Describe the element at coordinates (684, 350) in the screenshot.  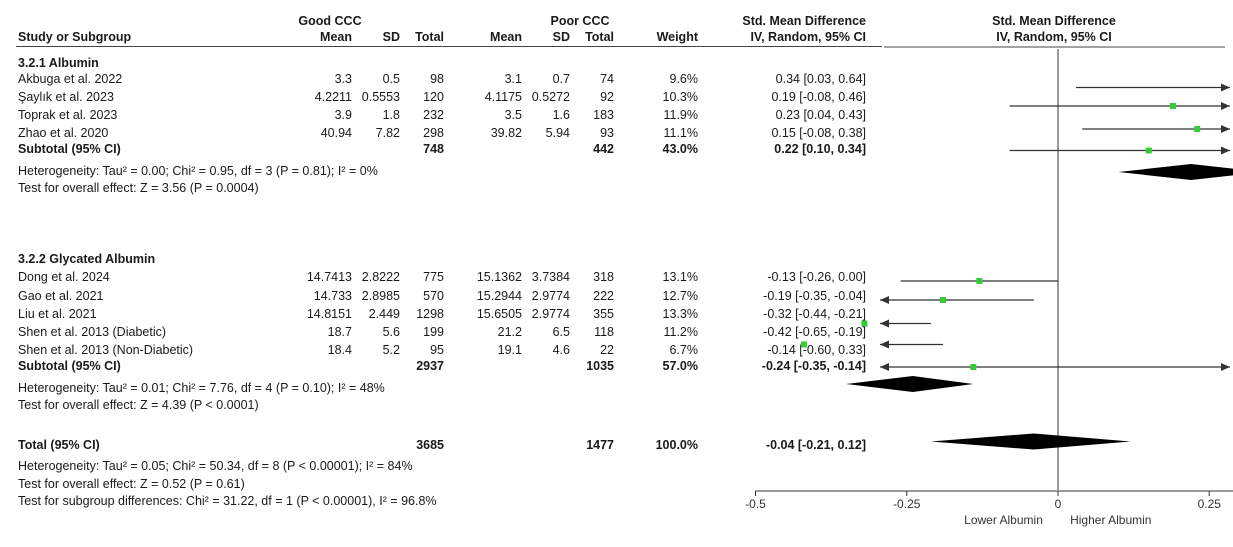
I see `study-cell-weight: 6.7%` at that location.